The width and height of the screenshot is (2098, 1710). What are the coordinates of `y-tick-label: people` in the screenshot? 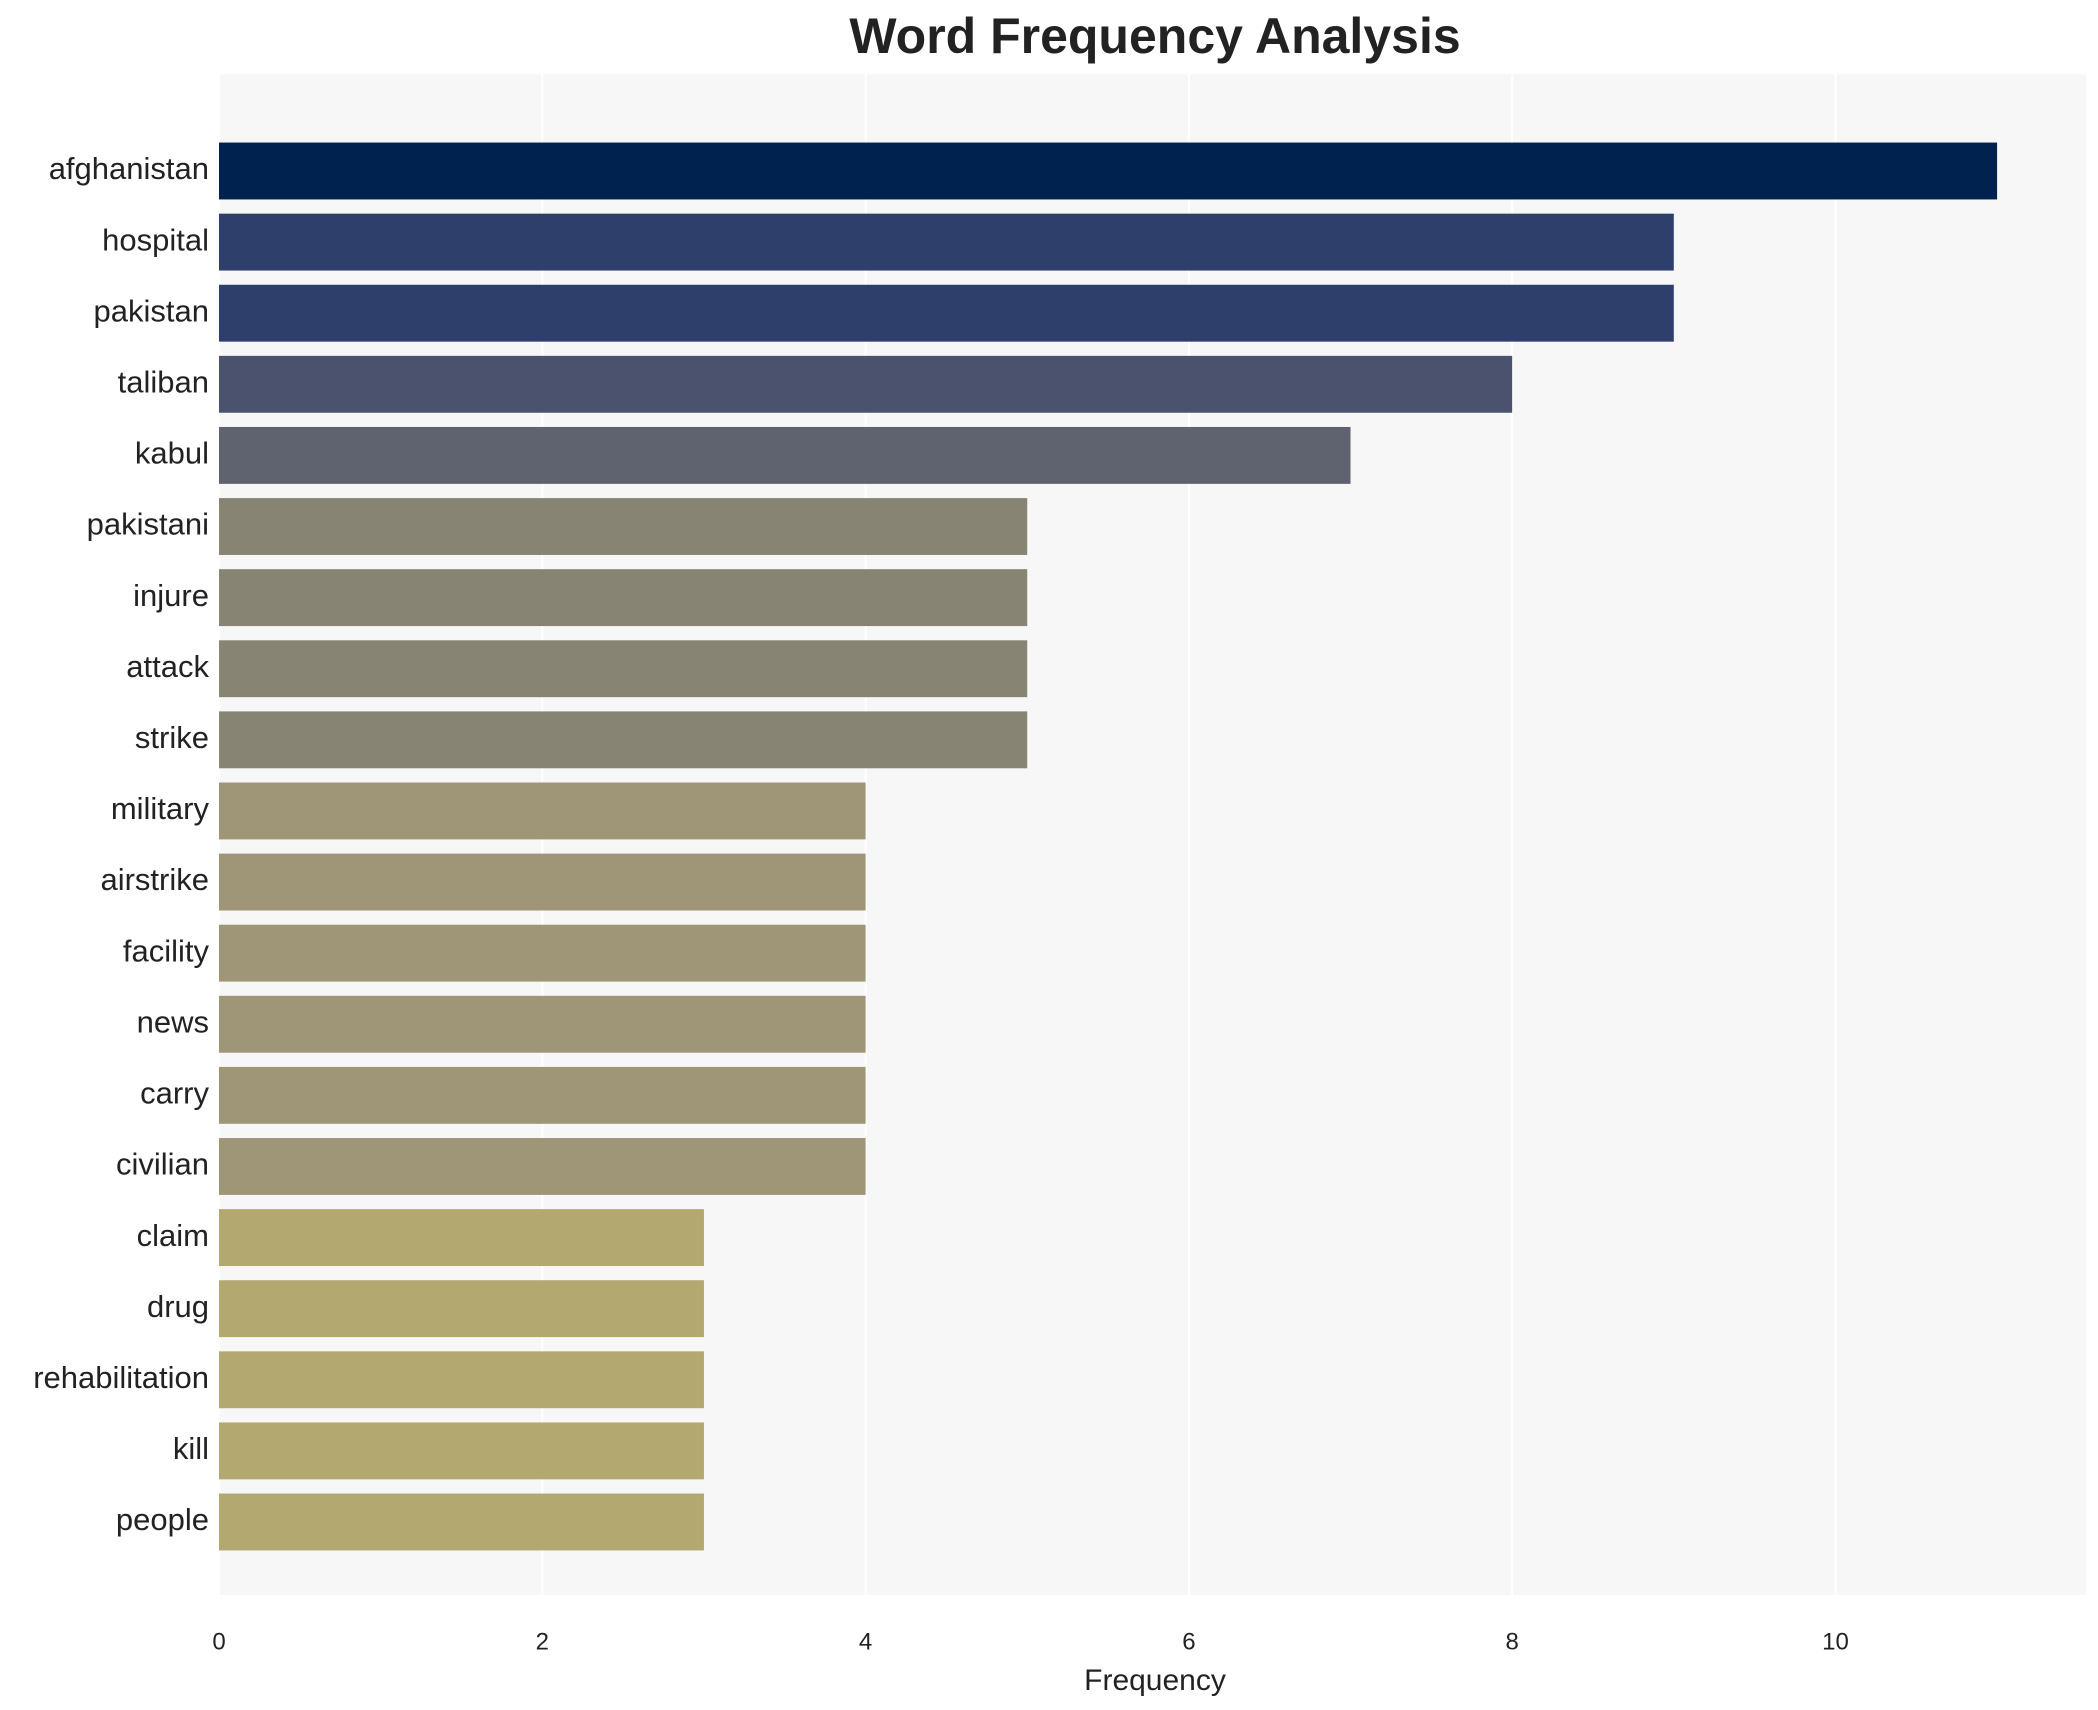 It's located at (162, 1519).